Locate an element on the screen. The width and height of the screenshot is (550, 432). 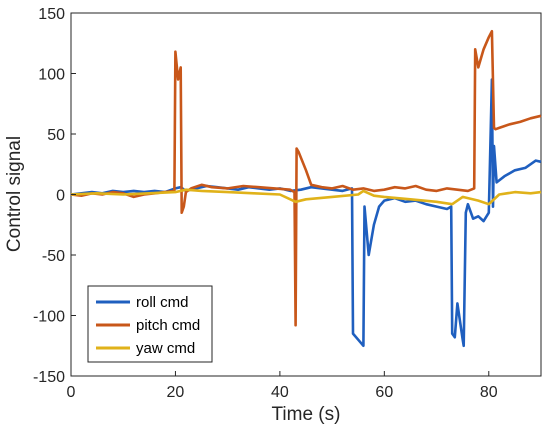
x-axis-label: Time (s) is located at coordinates (306, 414).